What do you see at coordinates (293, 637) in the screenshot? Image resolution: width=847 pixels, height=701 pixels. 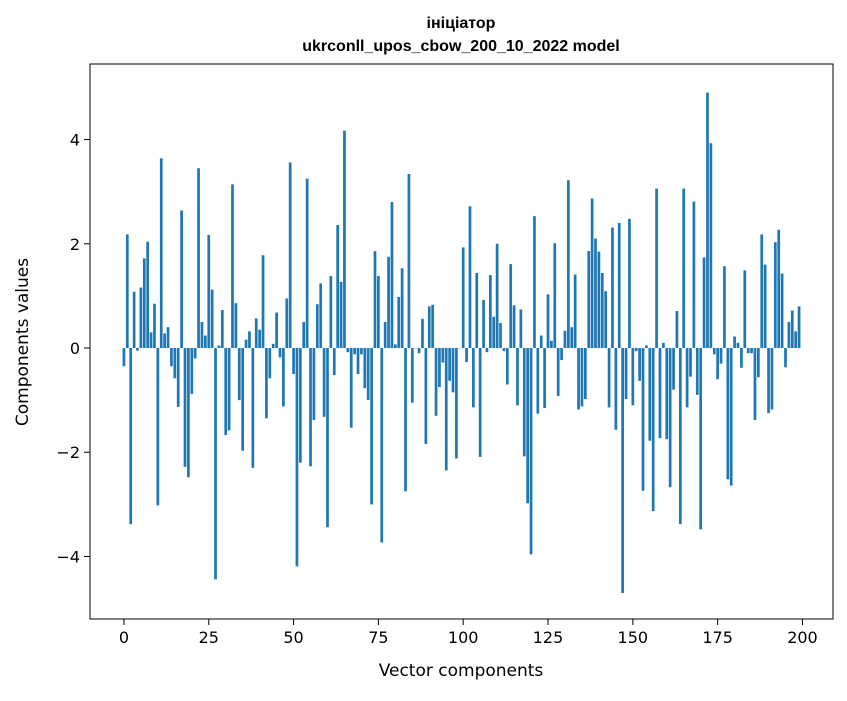 I see `x-tick-label: 50` at bounding box center [293, 637].